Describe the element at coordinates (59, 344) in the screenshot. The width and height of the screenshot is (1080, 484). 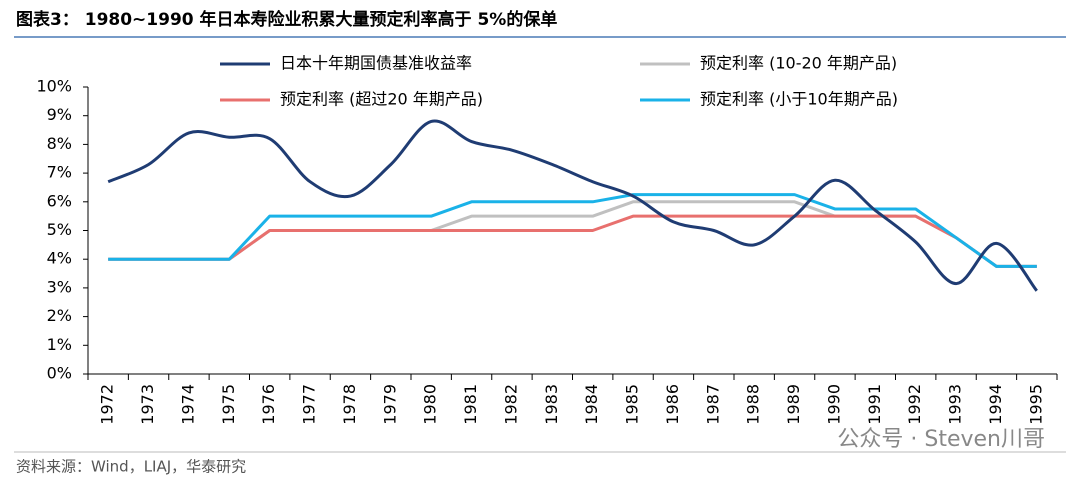
I see `y-tick-label: 1%` at that location.